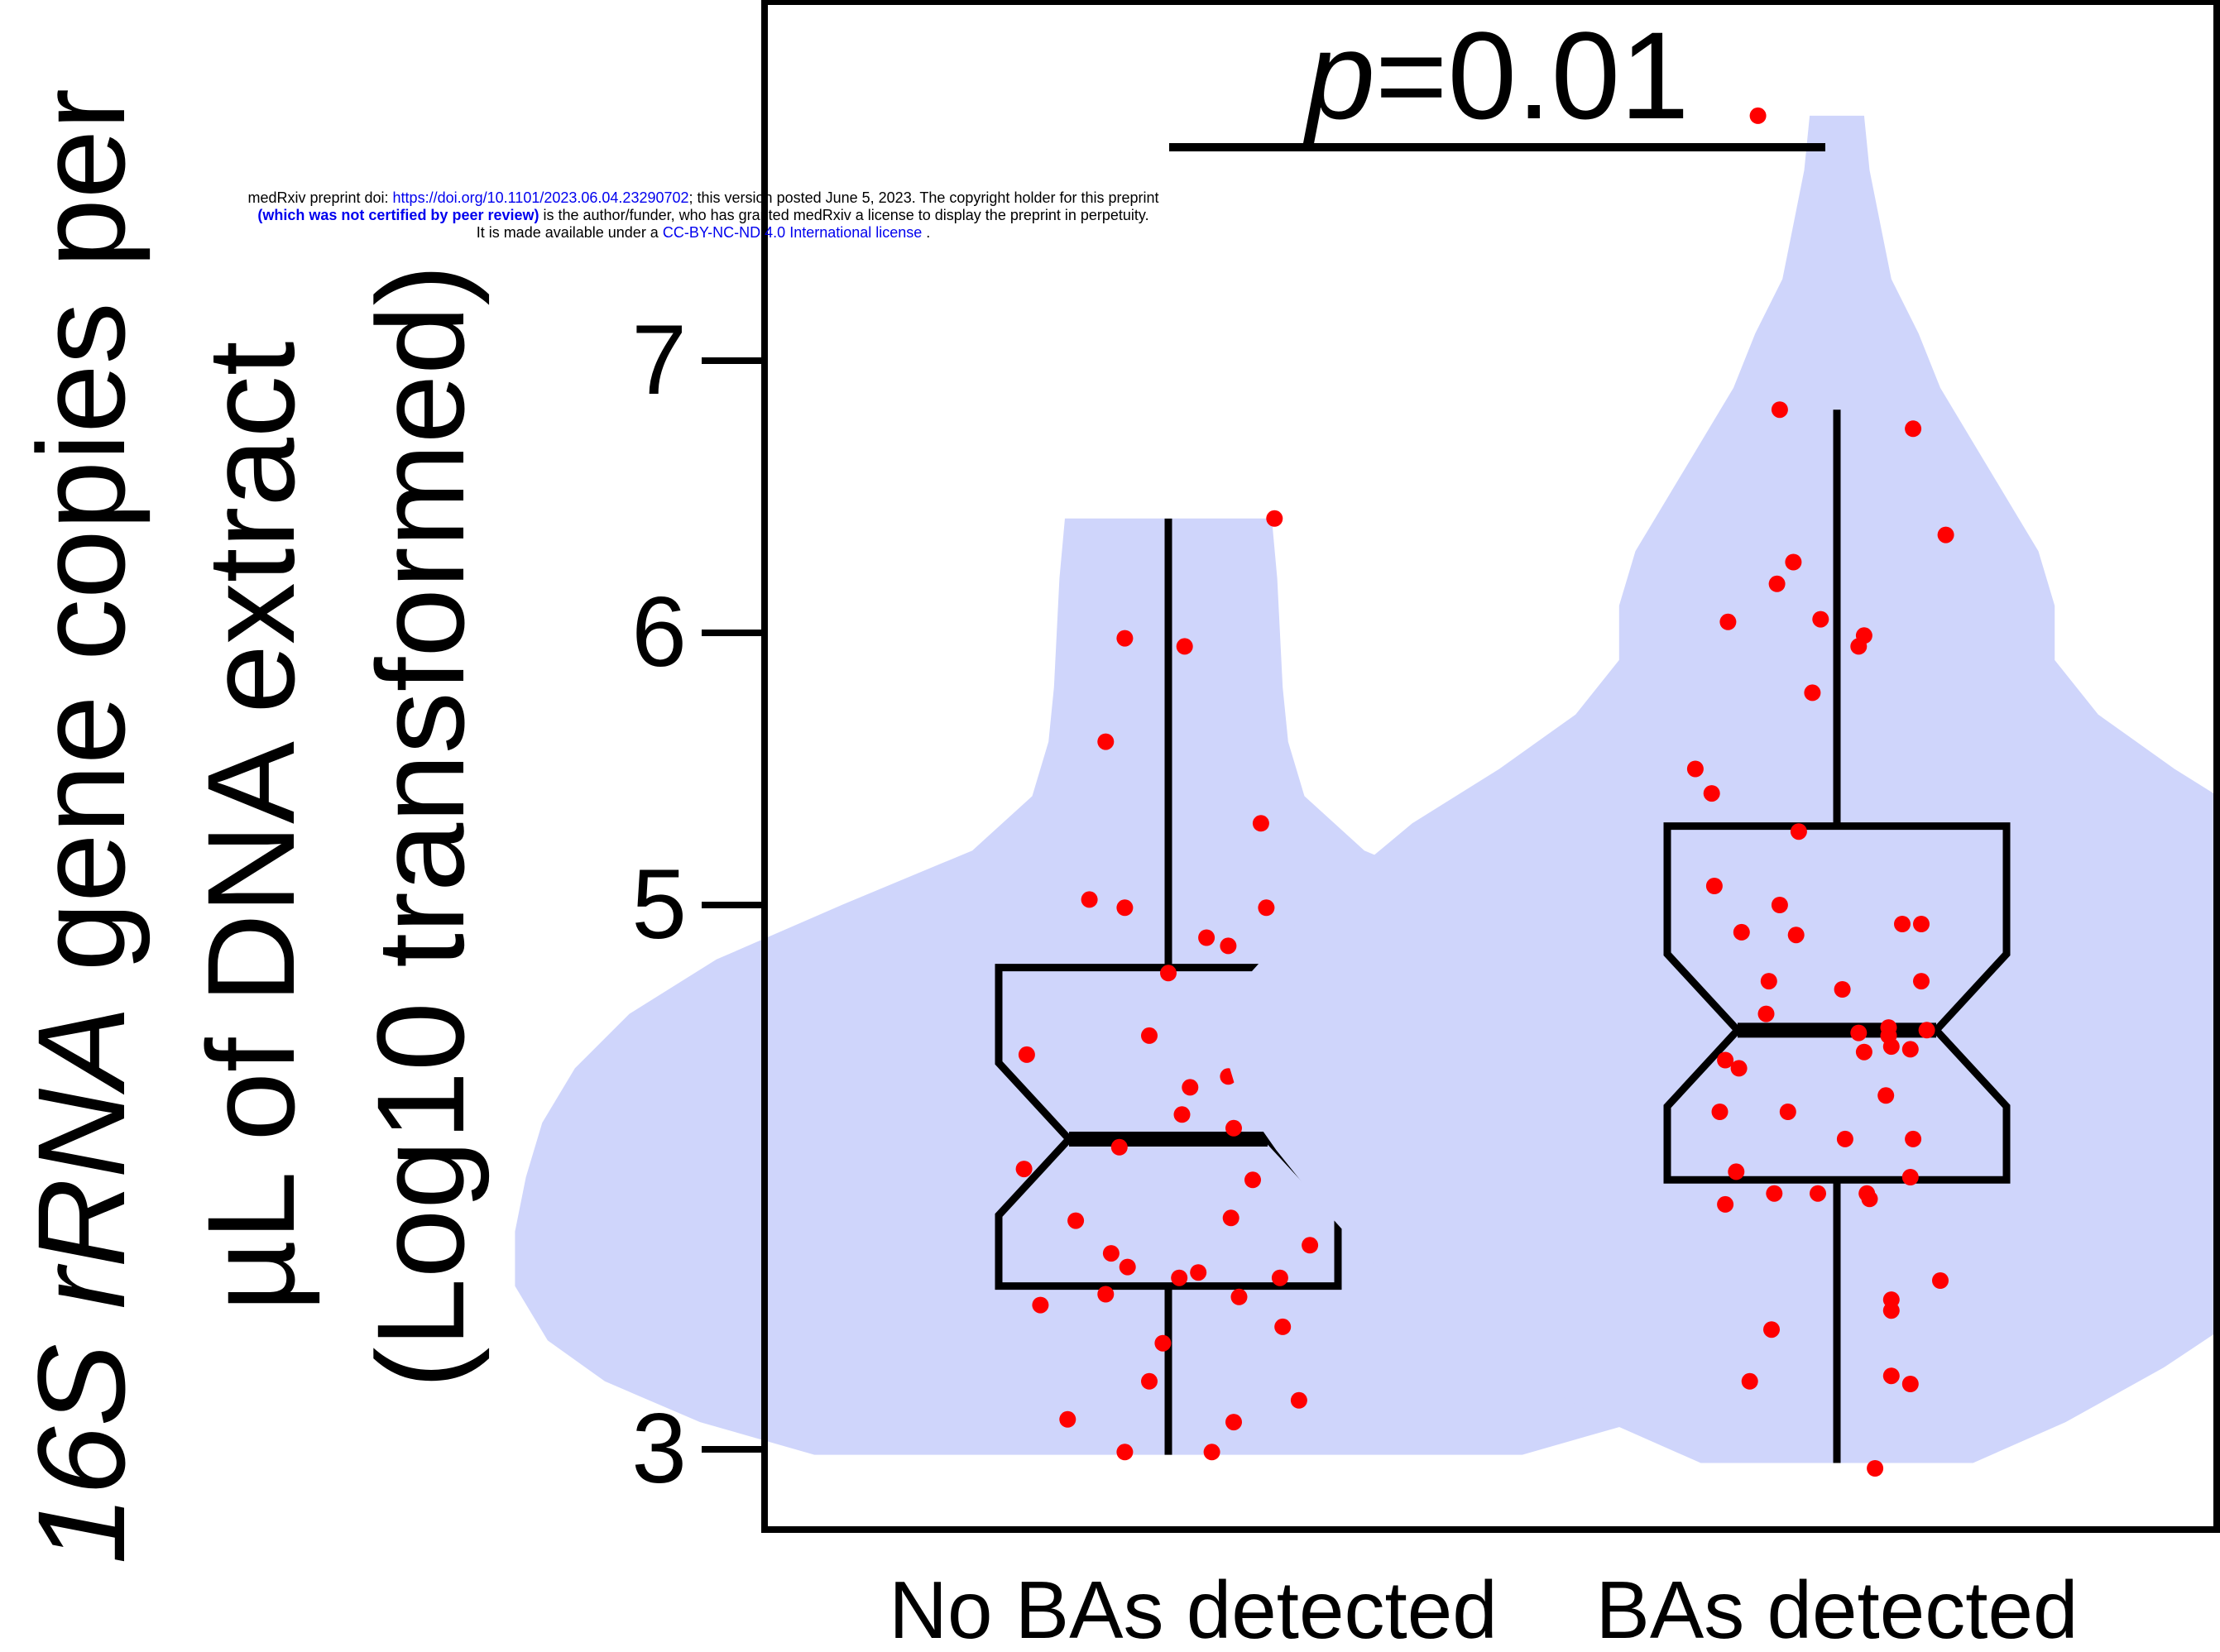  I want to click on license-link: CC-BY-NC-ND 4.0 International license, so click(792, 232).